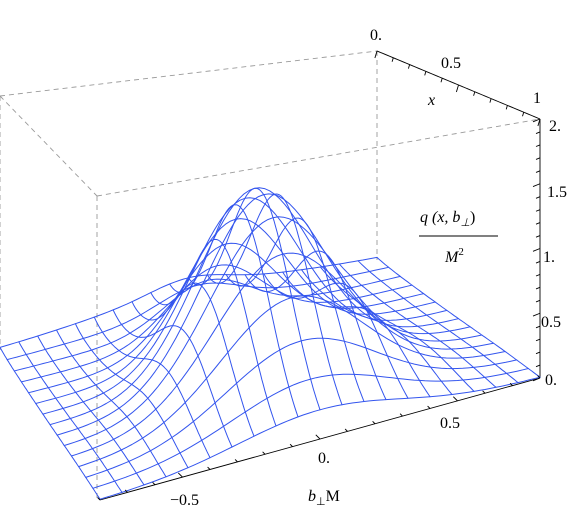  Describe the element at coordinates (49, 146) in the screenshot. I see `box-edge-top-front` at that location.